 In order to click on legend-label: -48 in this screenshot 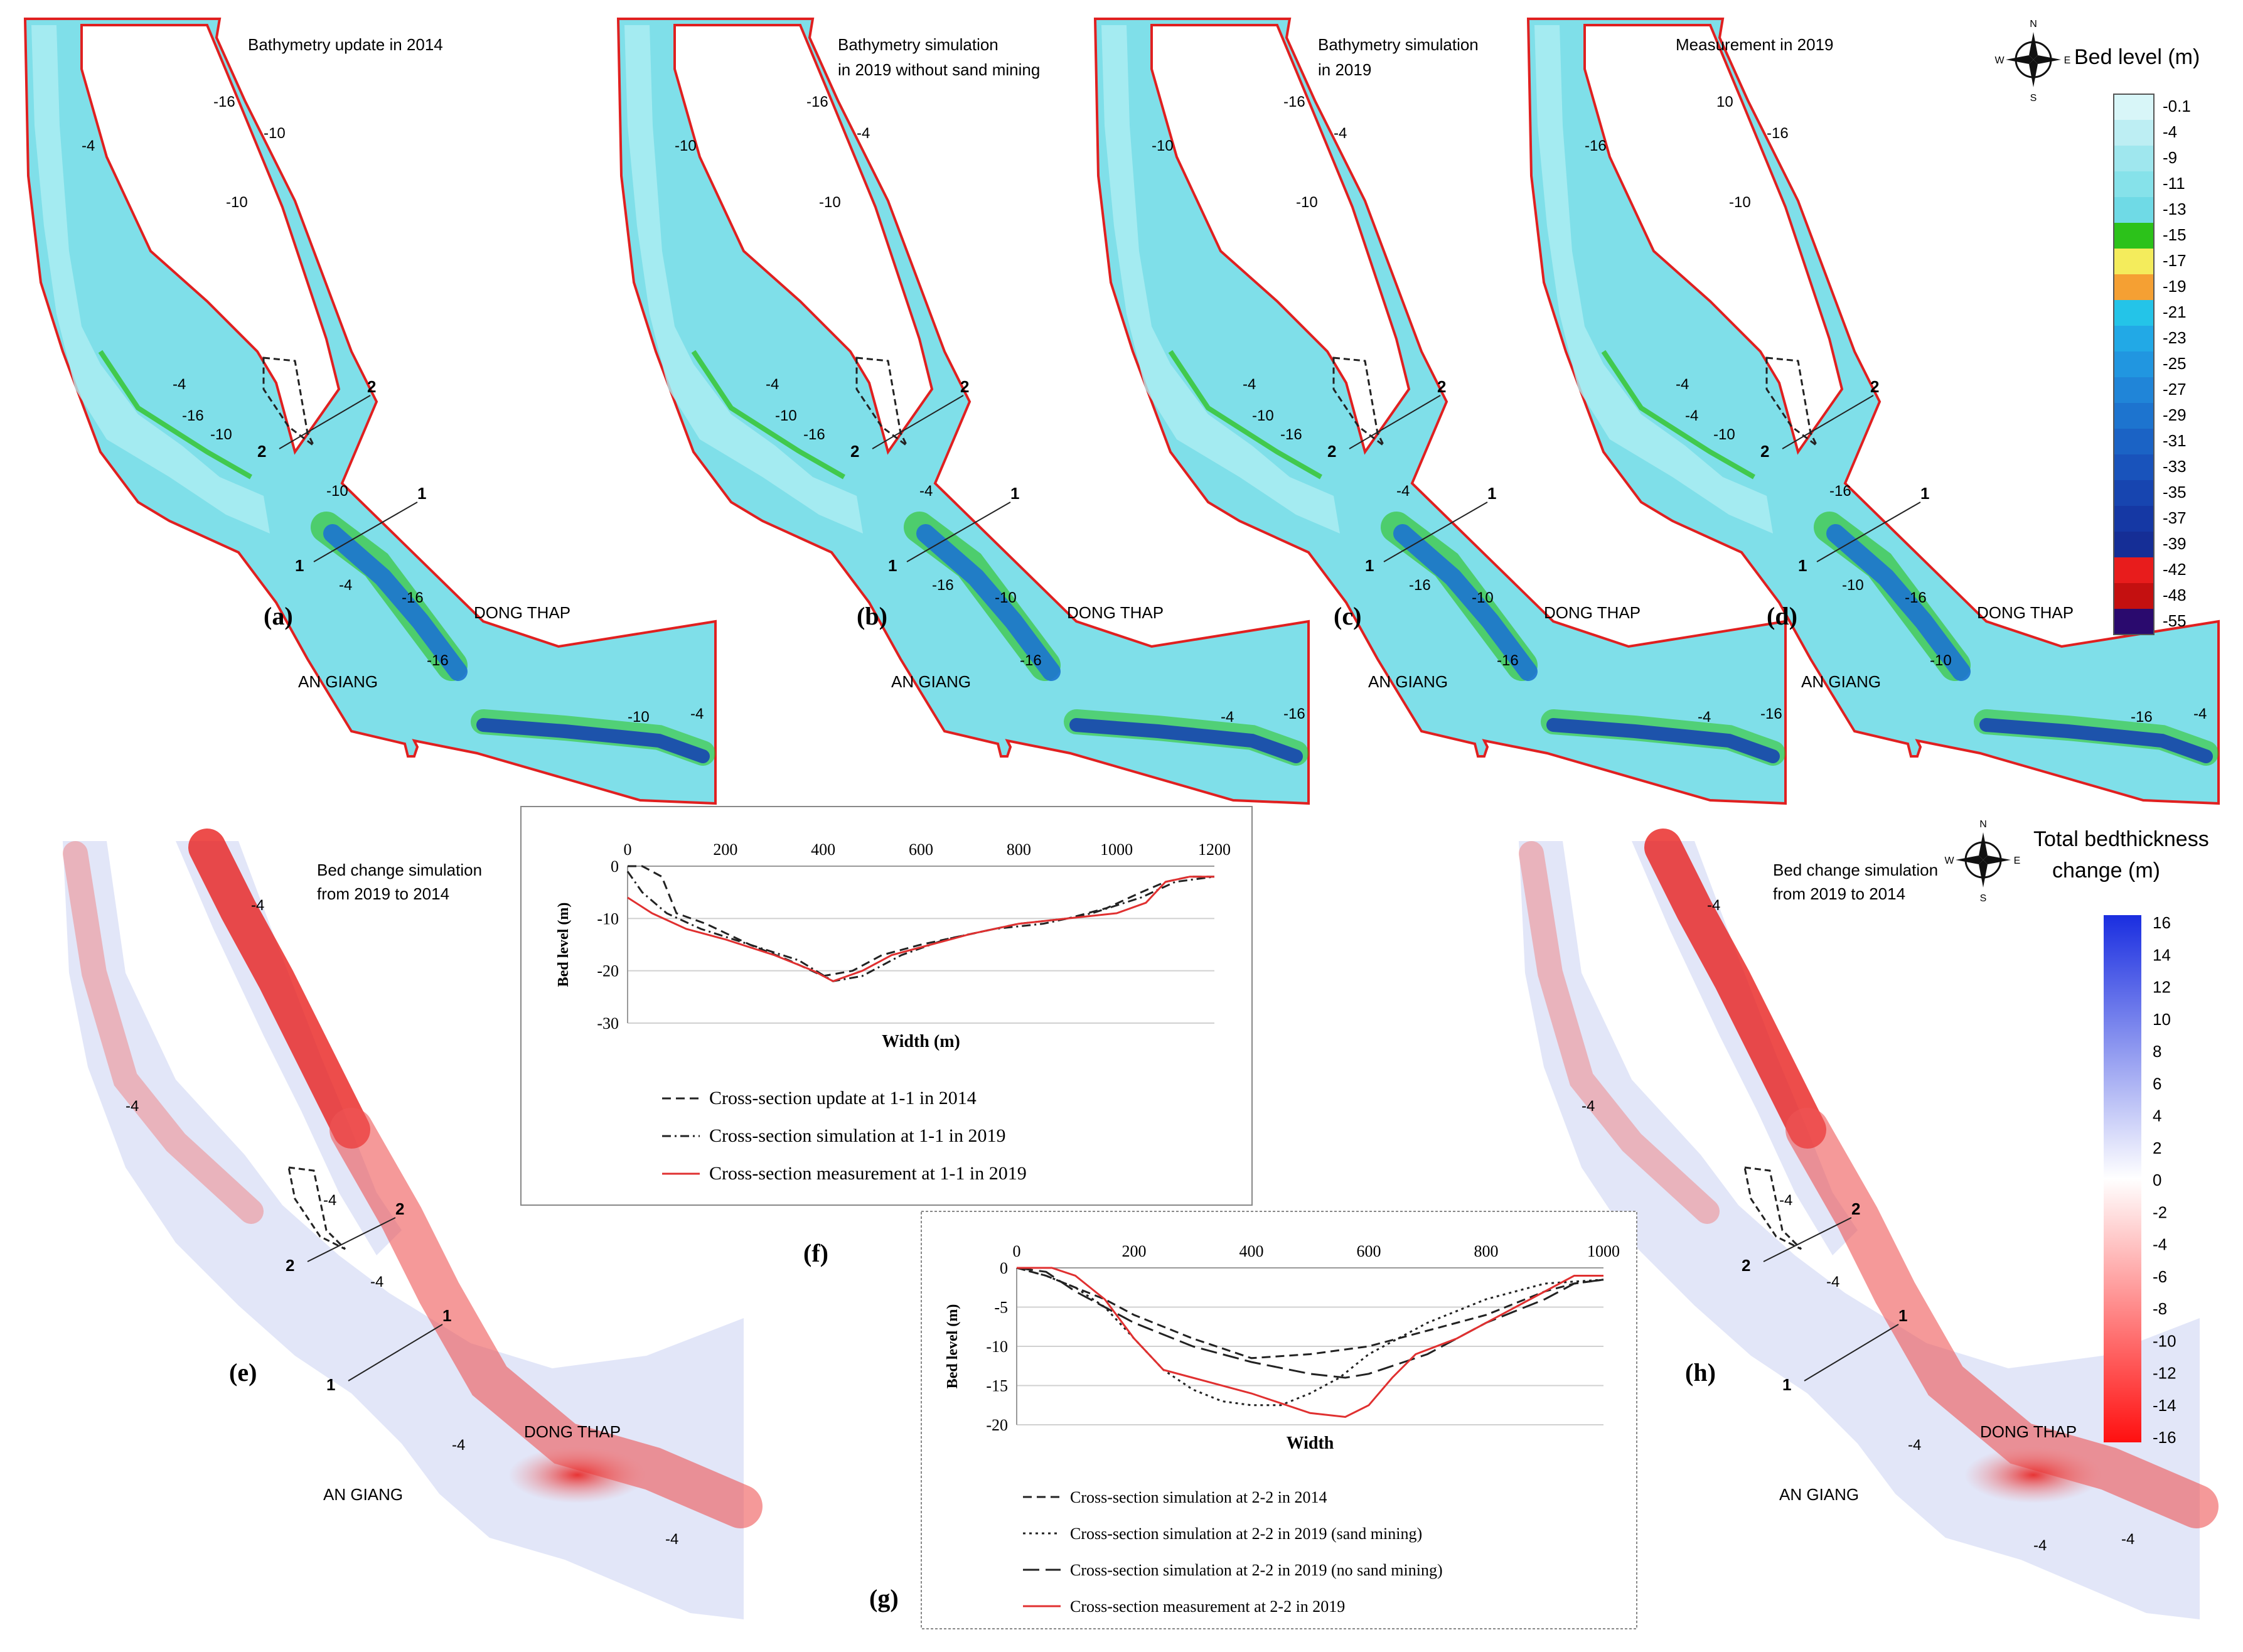, I will do `click(2175, 595)`.